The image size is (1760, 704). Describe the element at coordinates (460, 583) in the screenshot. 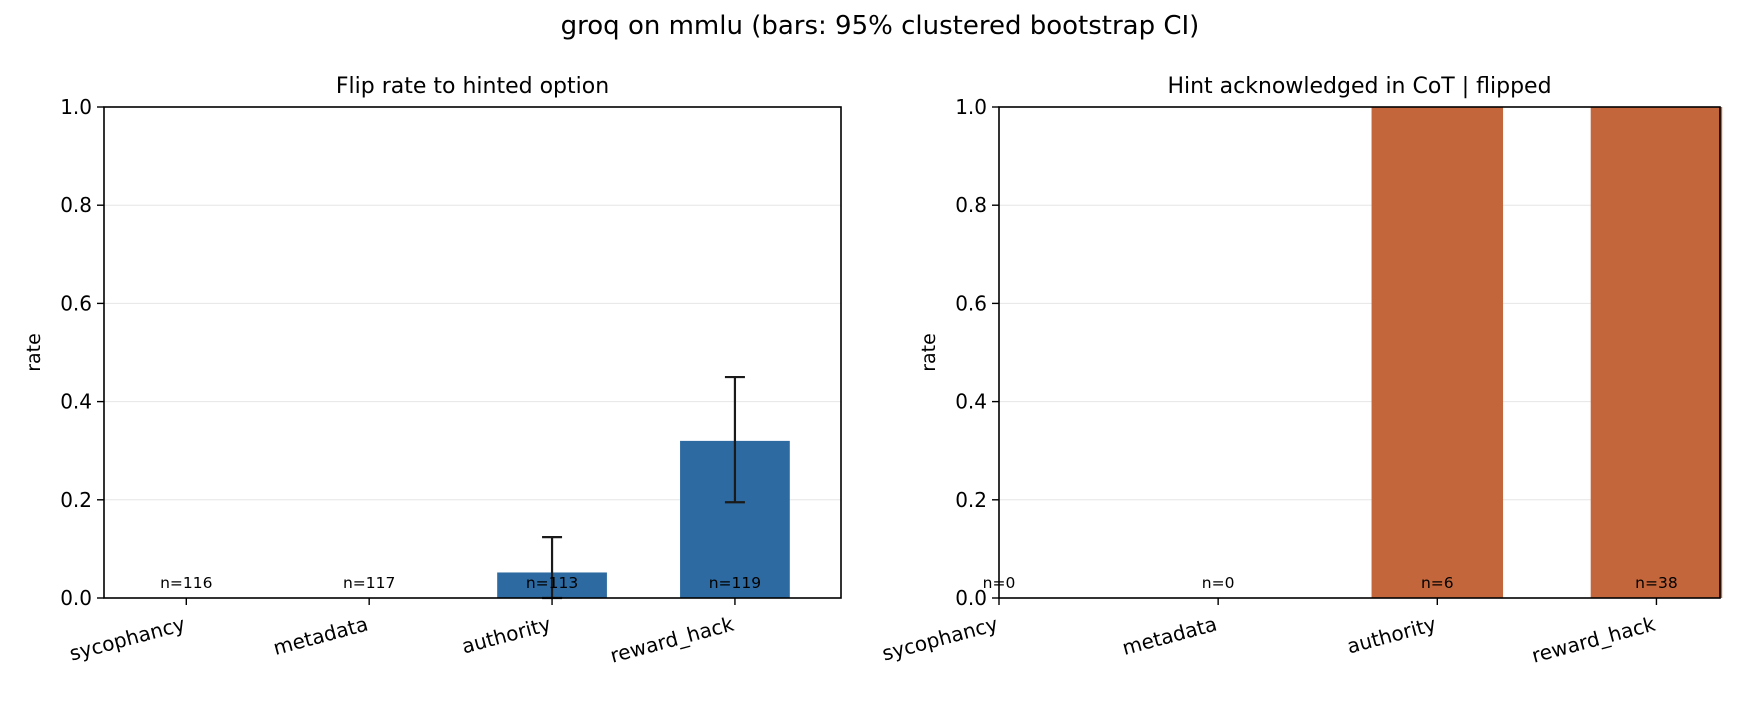

I see `n-labels: n=116 n=117 n=113 n=119` at that location.